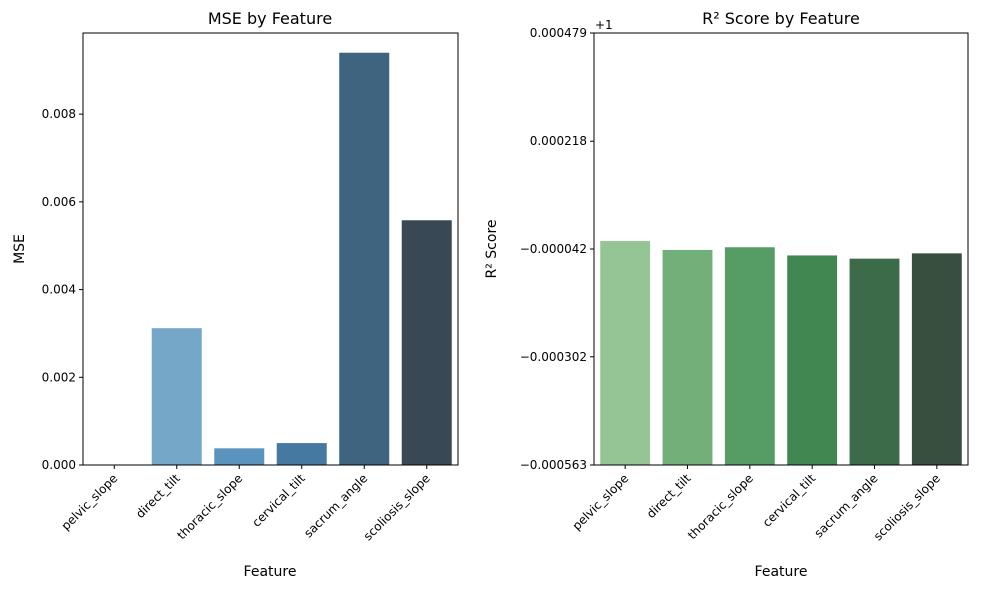  What do you see at coordinates (59, 202) in the screenshot?
I see `mse-y-tick-label: 0.006` at bounding box center [59, 202].